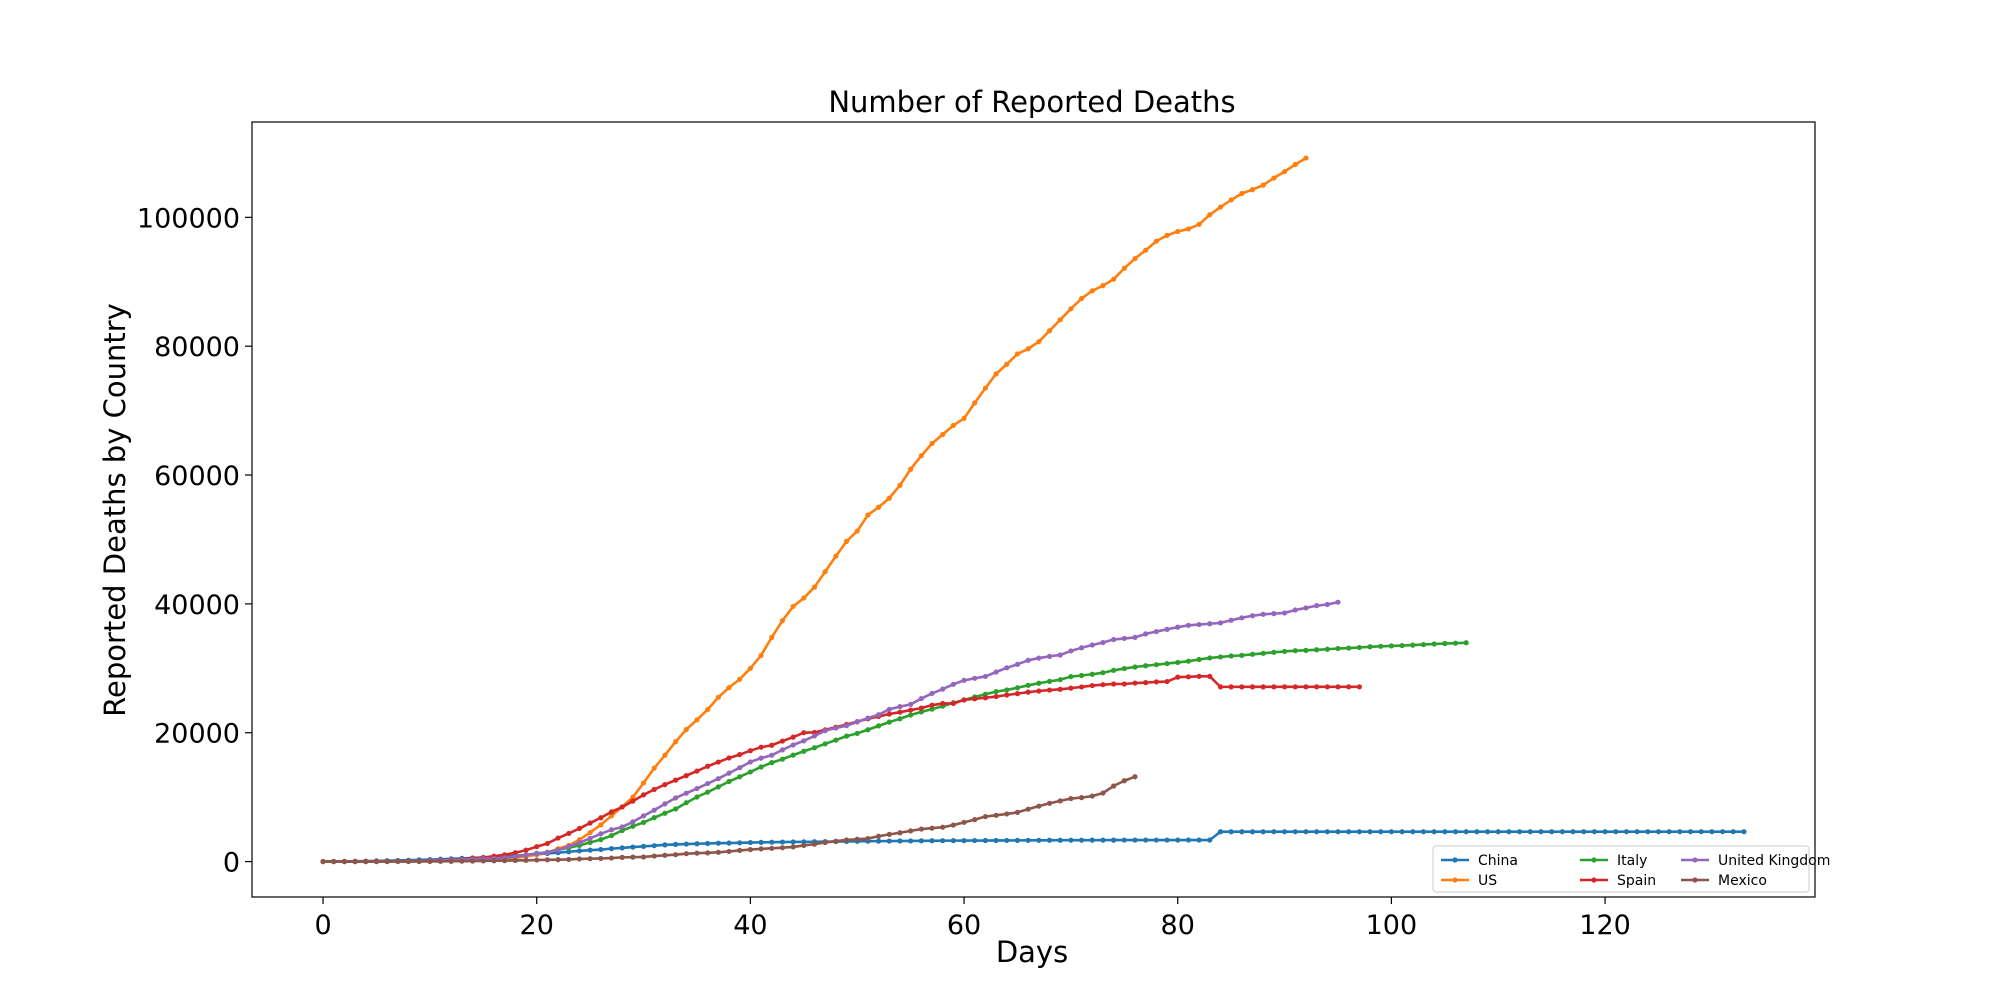 Image resolution: width=2000 pixels, height=1000 pixels. I want to click on chart-title: Number of Reported Deaths, so click(1031, 102).